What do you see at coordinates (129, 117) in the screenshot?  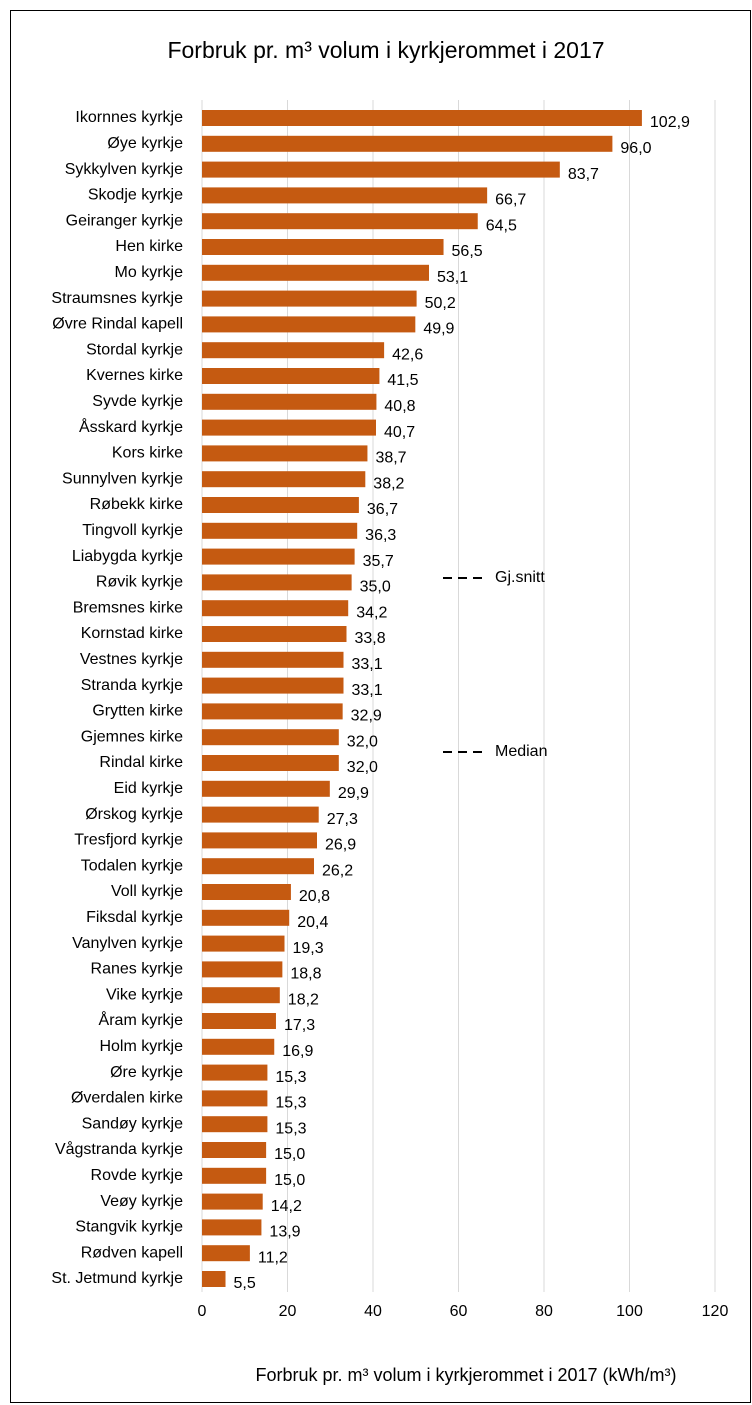 I see `y-tick-label: Ikornnes kyrkje` at bounding box center [129, 117].